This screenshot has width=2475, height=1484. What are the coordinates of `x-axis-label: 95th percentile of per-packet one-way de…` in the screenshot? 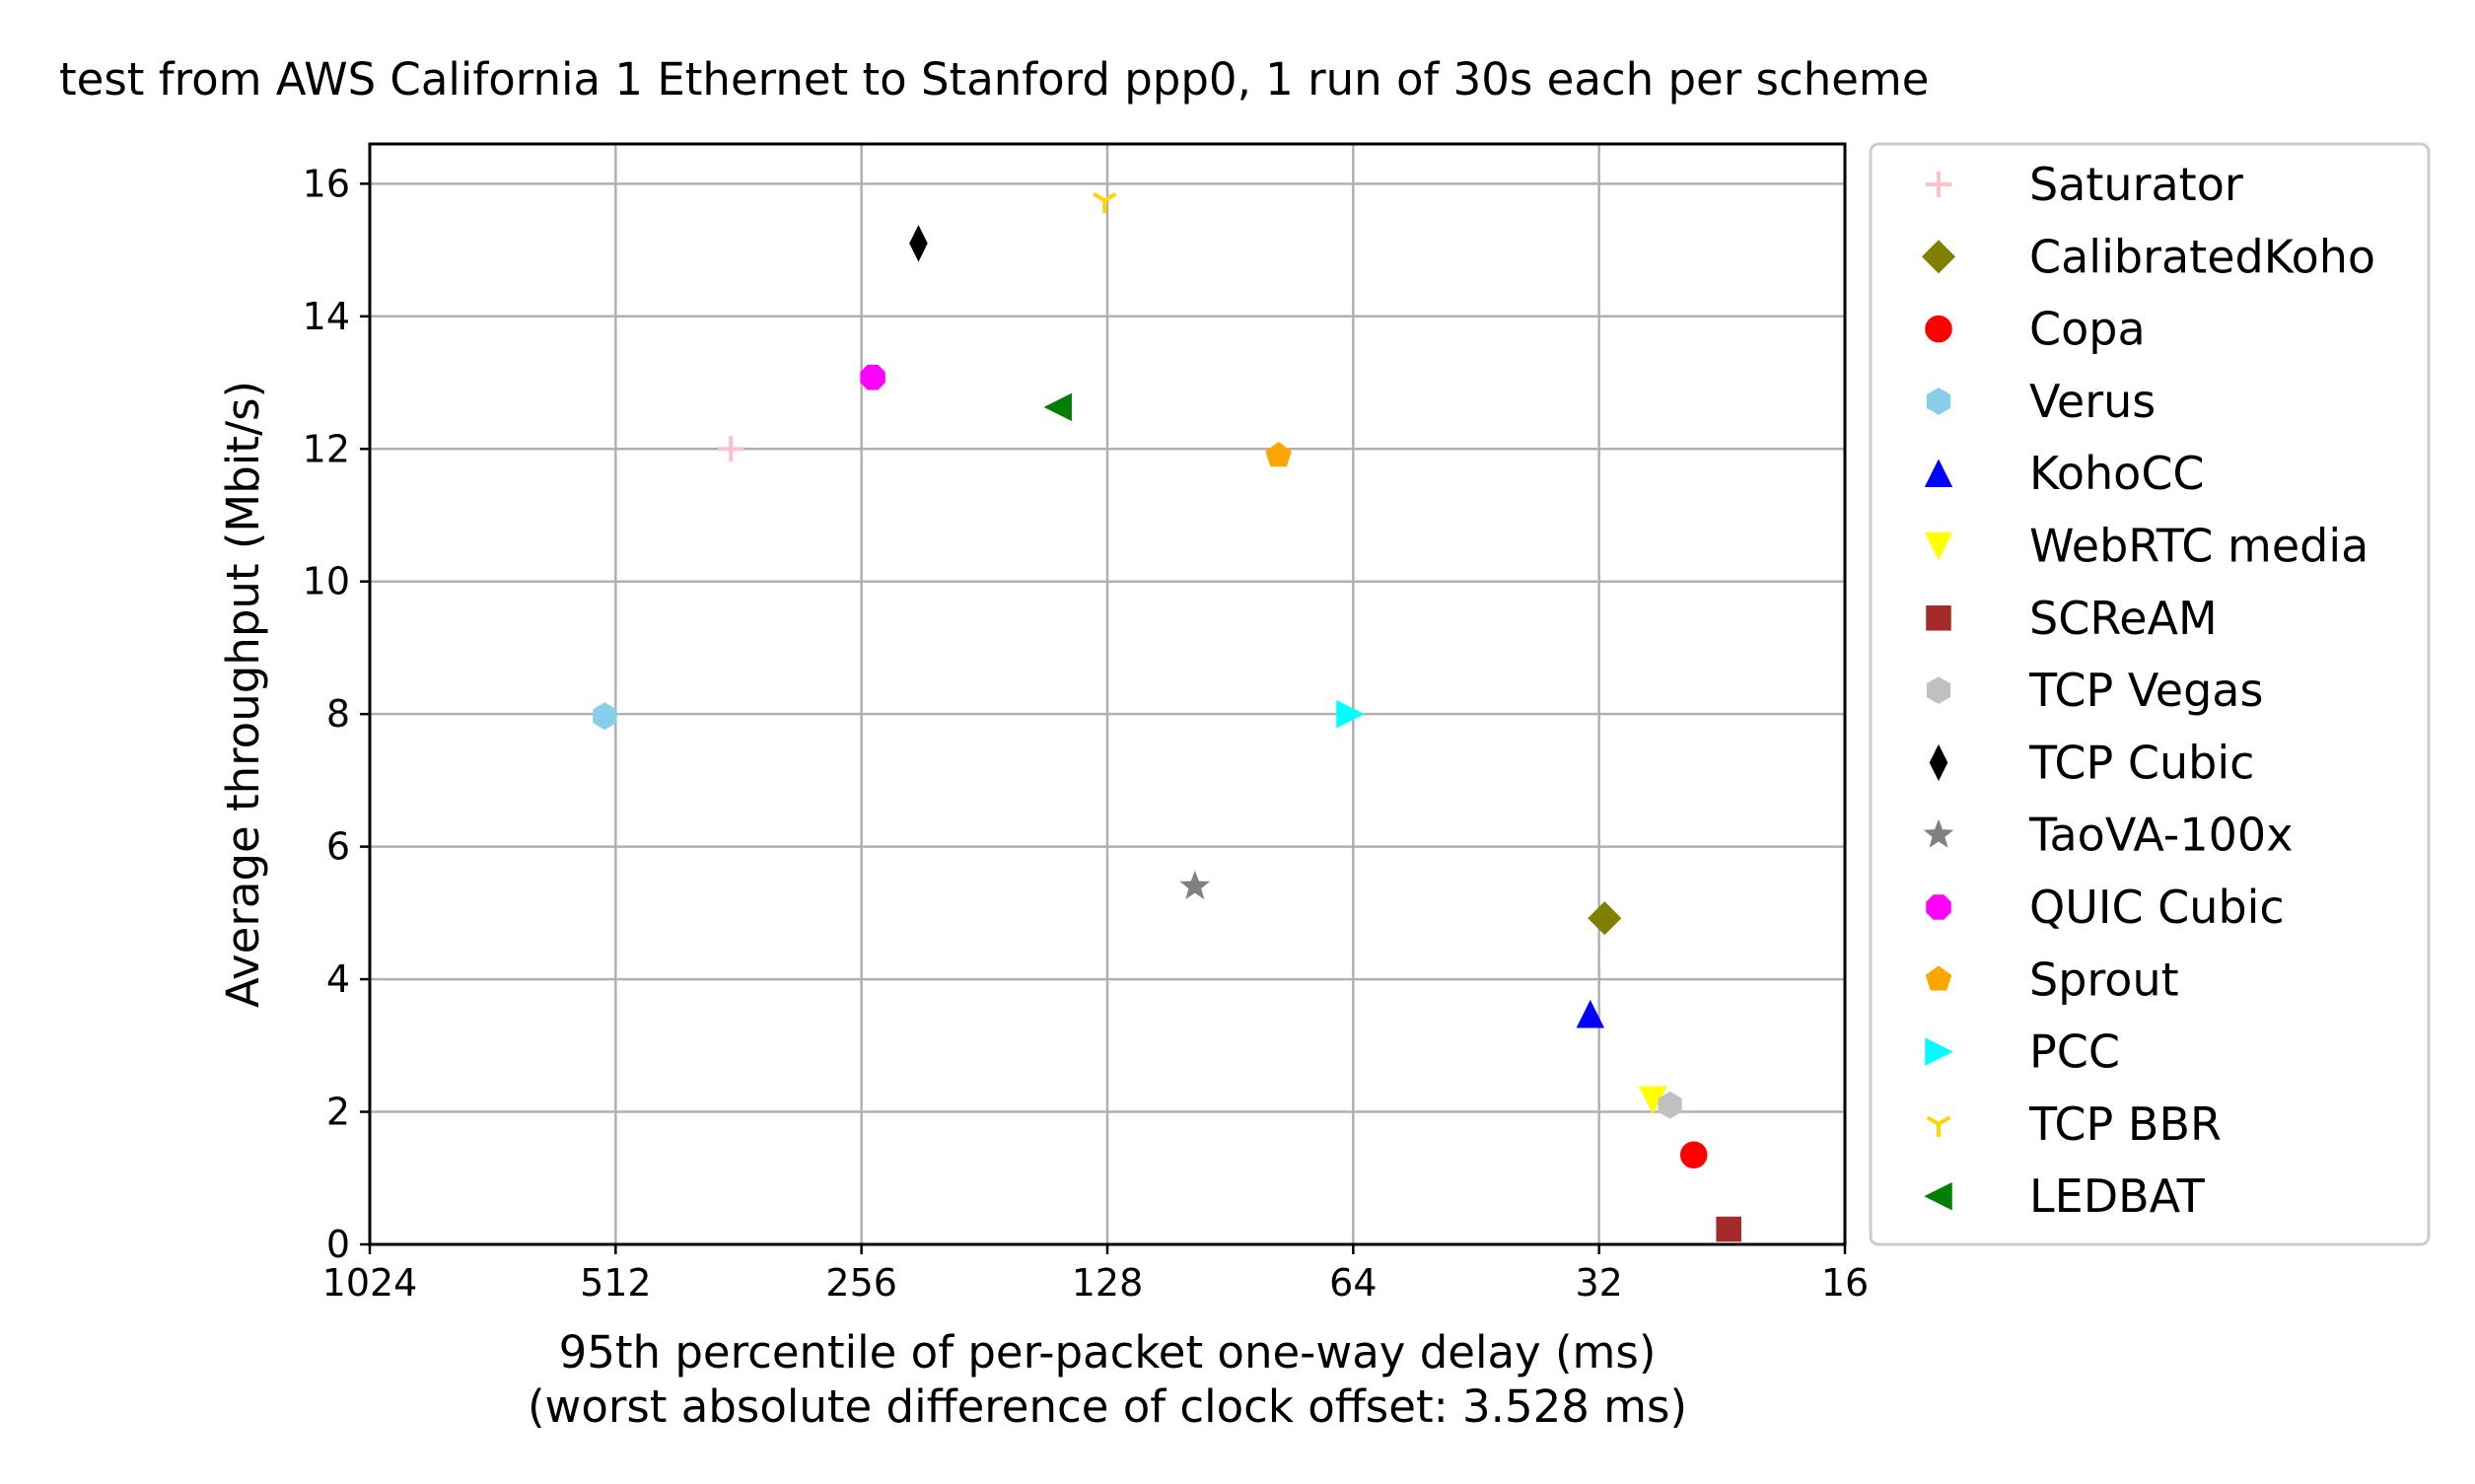 It's located at (1108, 1352).